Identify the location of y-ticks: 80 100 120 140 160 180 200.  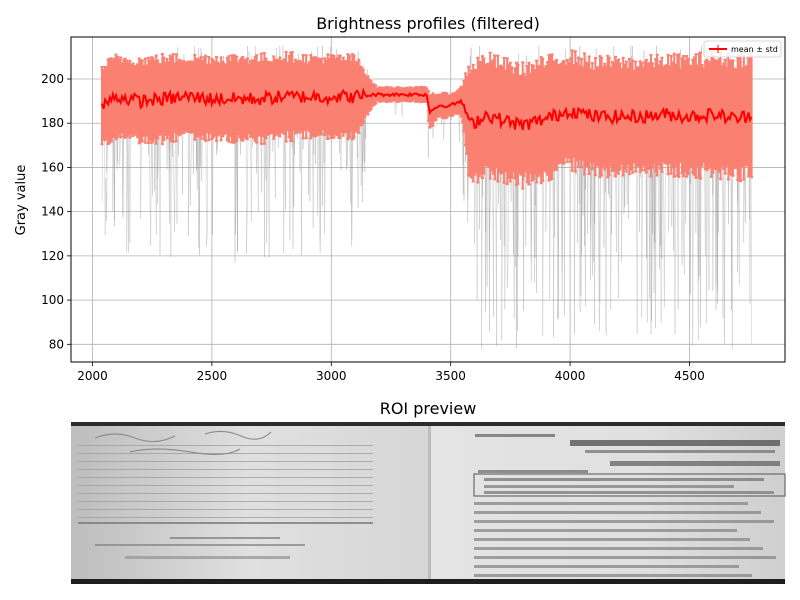
(56, 211).